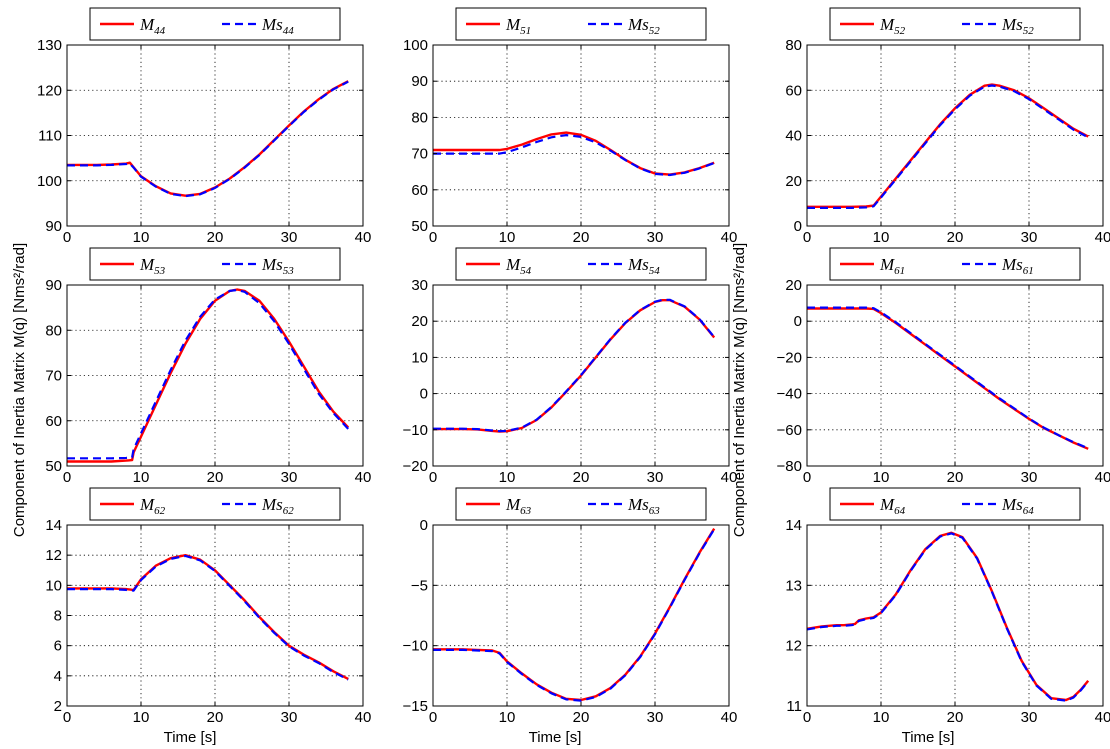 The height and width of the screenshot is (749, 1110). Describe the element at coordinates (793, 136) in the screenshot. I see `y-tick-label: 40` at that location.